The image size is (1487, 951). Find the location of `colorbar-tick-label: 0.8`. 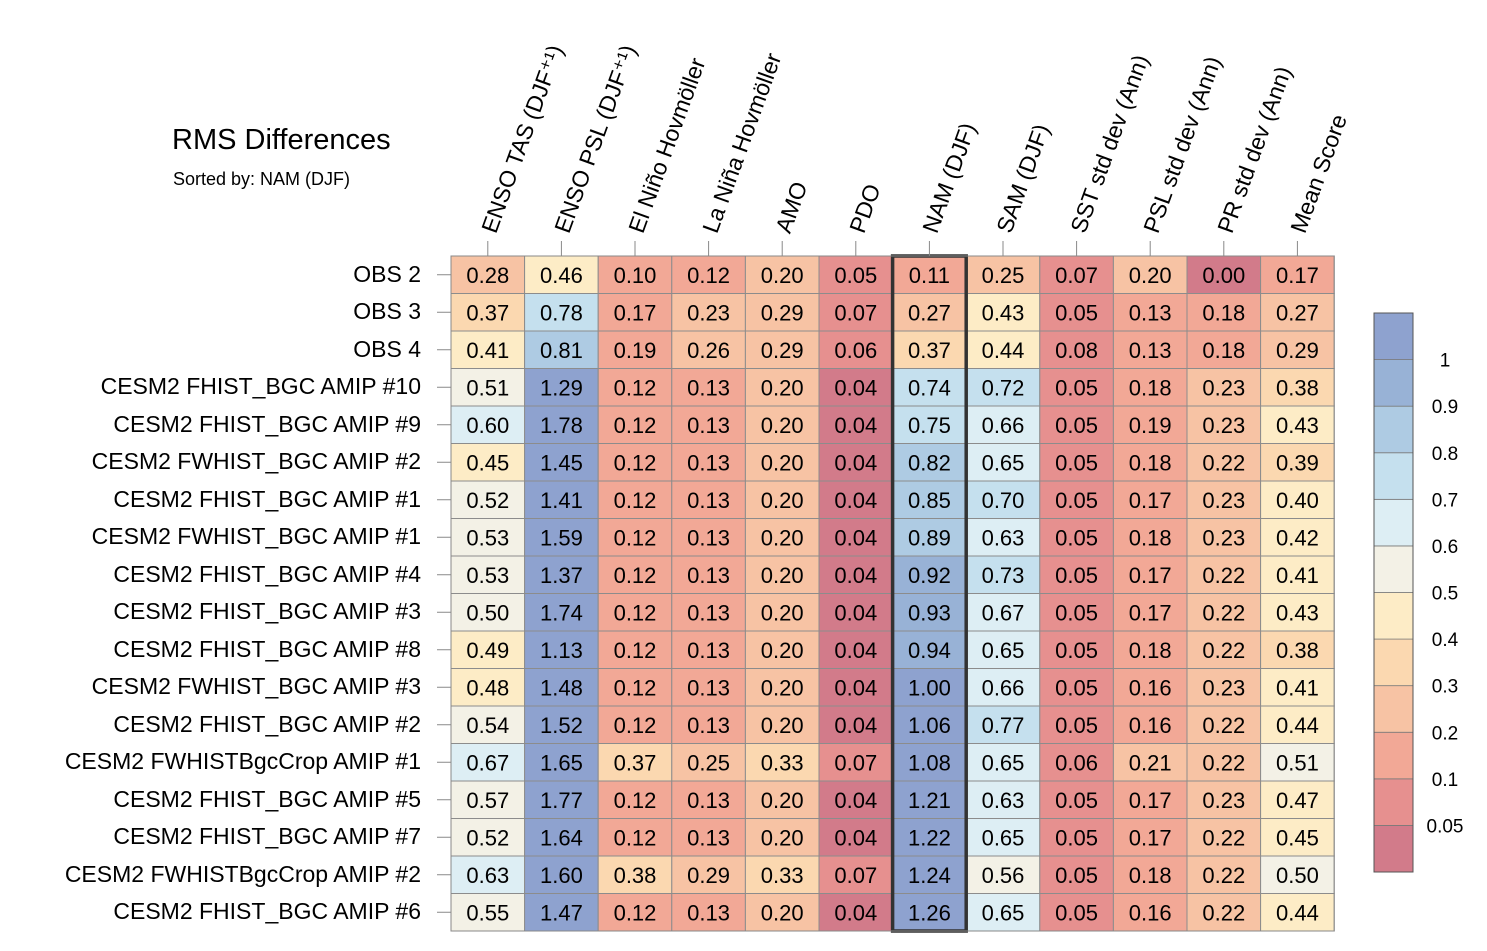

colorbar-tick-label: 0.8 is located at coordinates (1445, 454).